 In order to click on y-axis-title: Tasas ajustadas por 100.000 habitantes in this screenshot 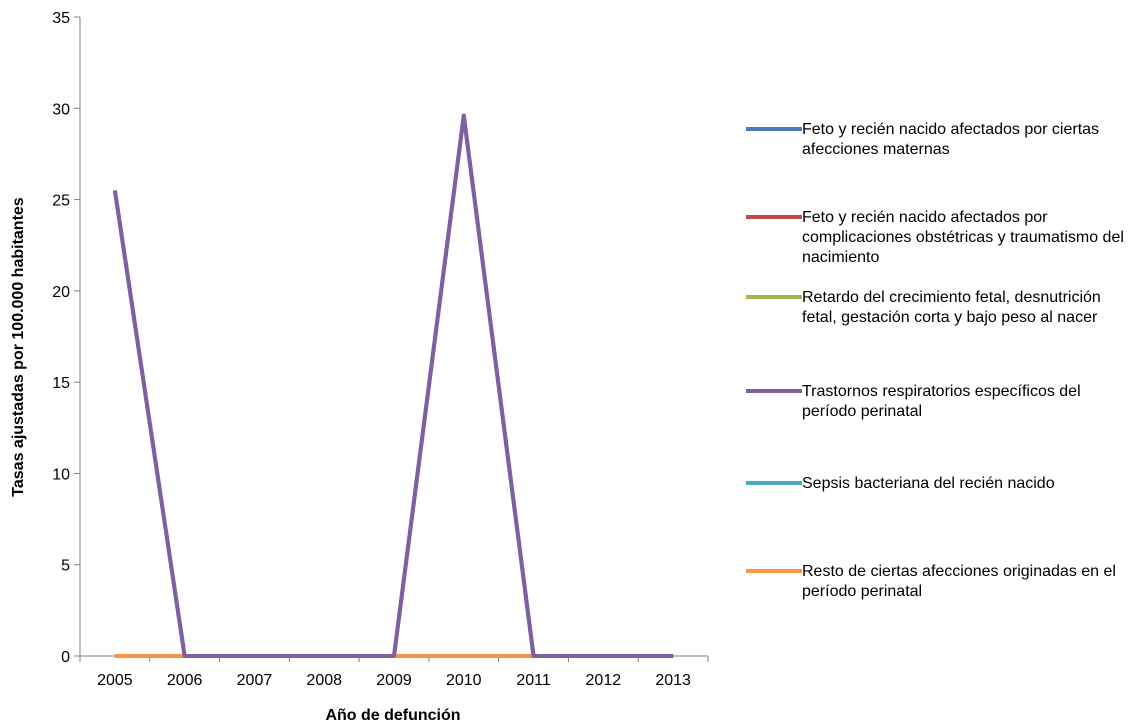, I will do `click(18, 347)`.